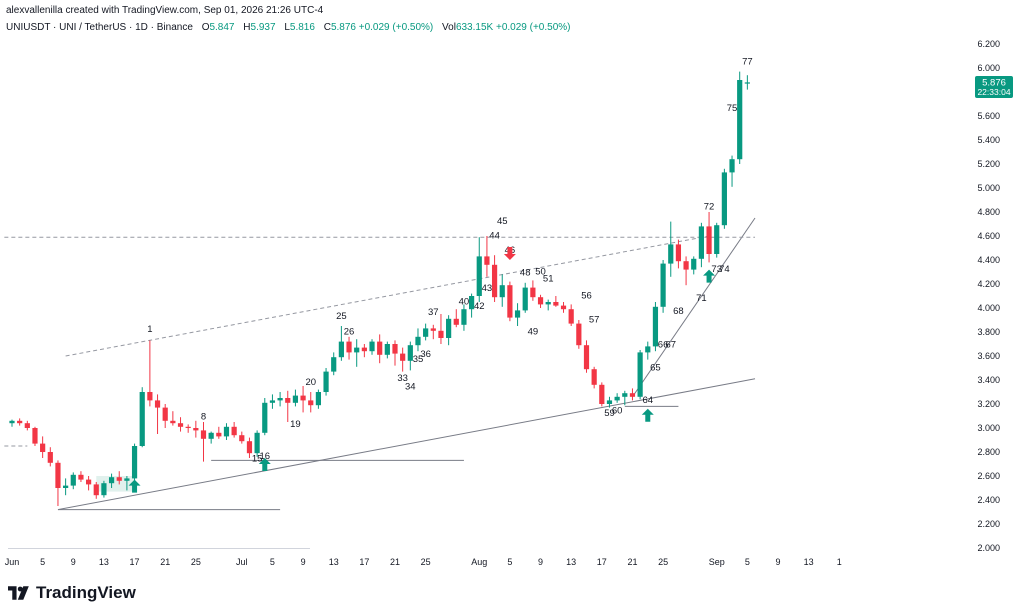 This screenshot has height=612, width=1024. What do you see at coordinates (533, 331) in the screenshot?
I see `candle-label: 49` at bounding box center [533, 331].